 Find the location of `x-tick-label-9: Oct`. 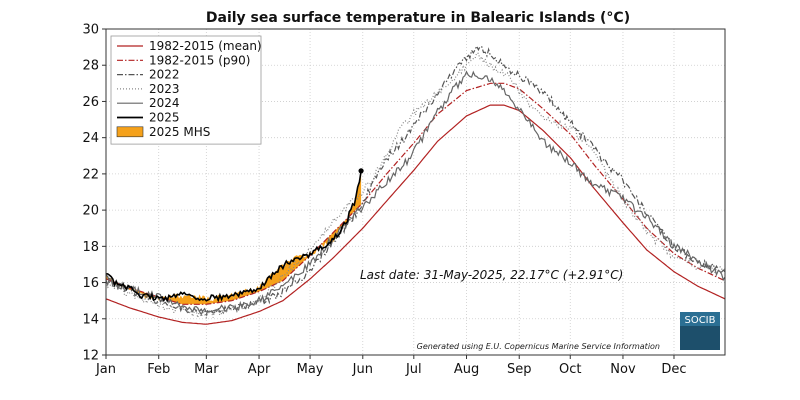

x-tick-label-9: Oct is located at coordinates (570, 369).